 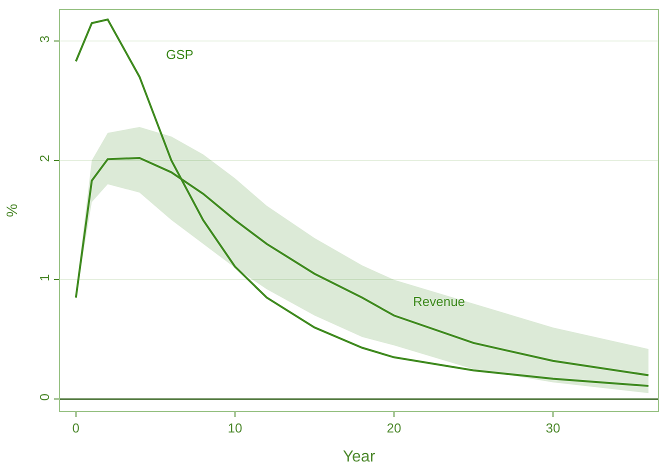 I want to click on y-axis-title: %, so click(x=13, y=211).